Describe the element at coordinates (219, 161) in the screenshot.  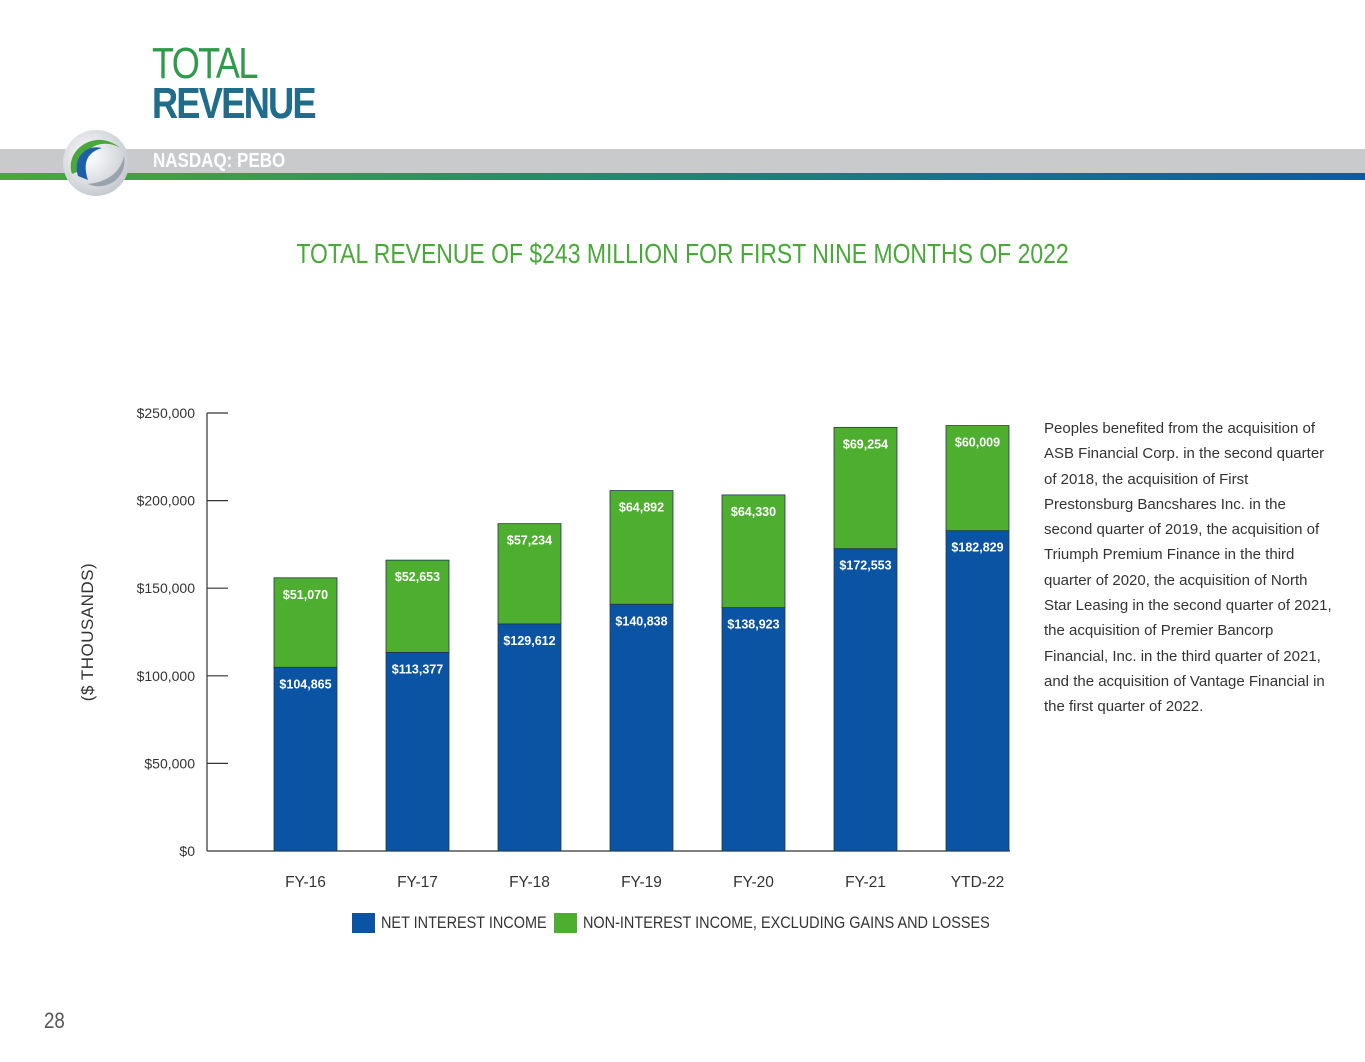
I see `ticker-label: NASDAQ: PEBO` at that location.